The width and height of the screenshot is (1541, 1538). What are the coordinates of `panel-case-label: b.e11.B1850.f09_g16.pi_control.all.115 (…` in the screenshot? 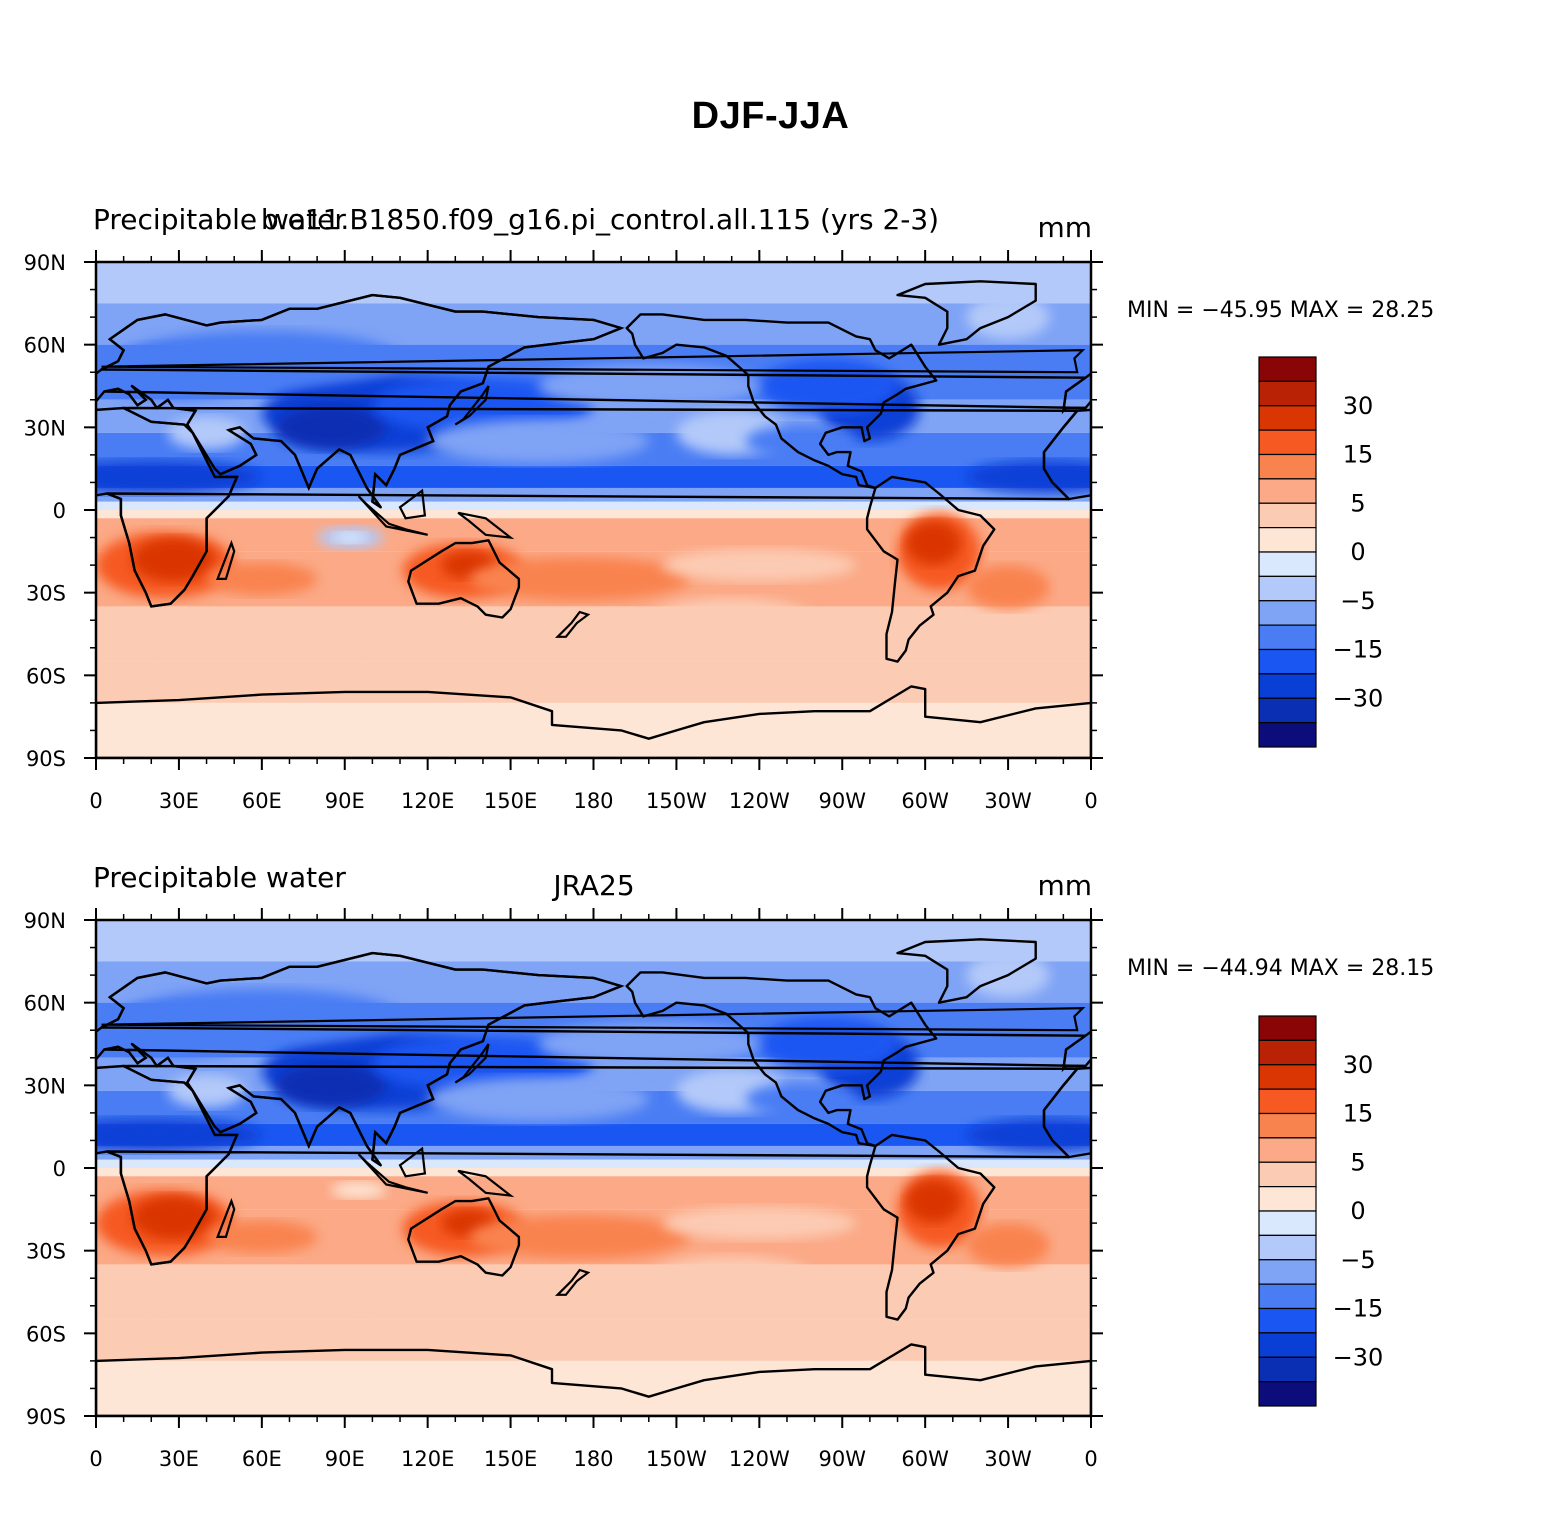 It's located at (600, 219).